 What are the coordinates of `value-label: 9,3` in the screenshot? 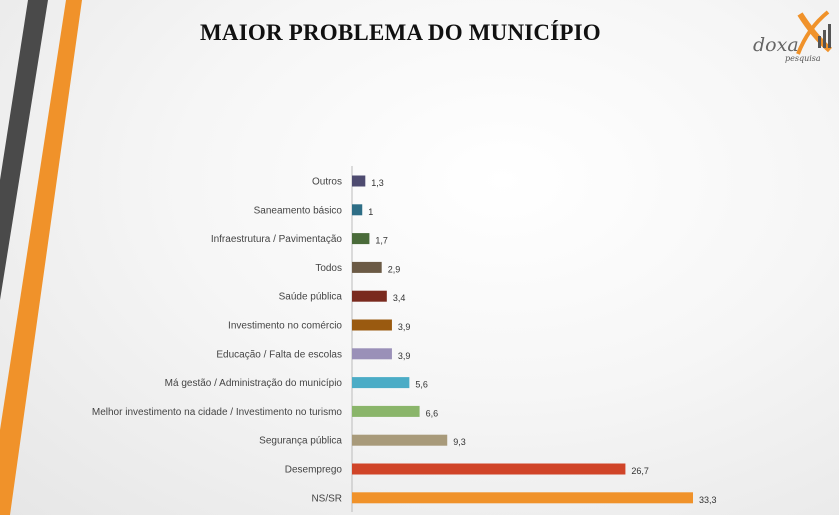 It's located at (459, 442).